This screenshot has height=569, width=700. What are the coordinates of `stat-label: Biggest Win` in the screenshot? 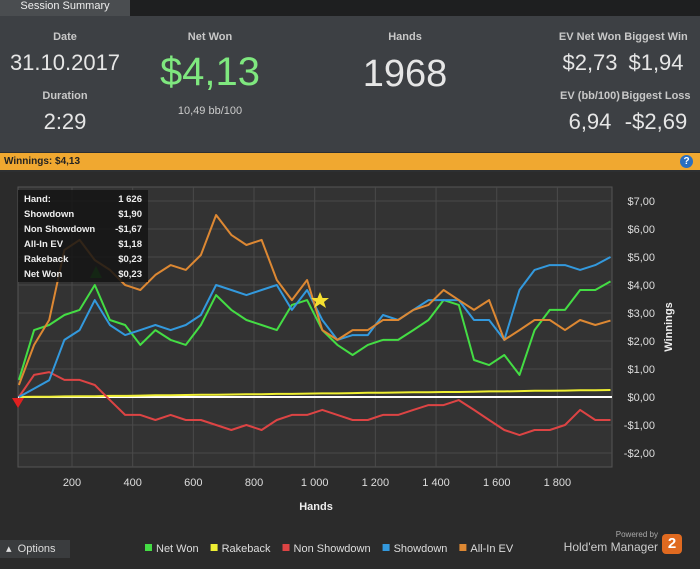 It's located at (656, 37).